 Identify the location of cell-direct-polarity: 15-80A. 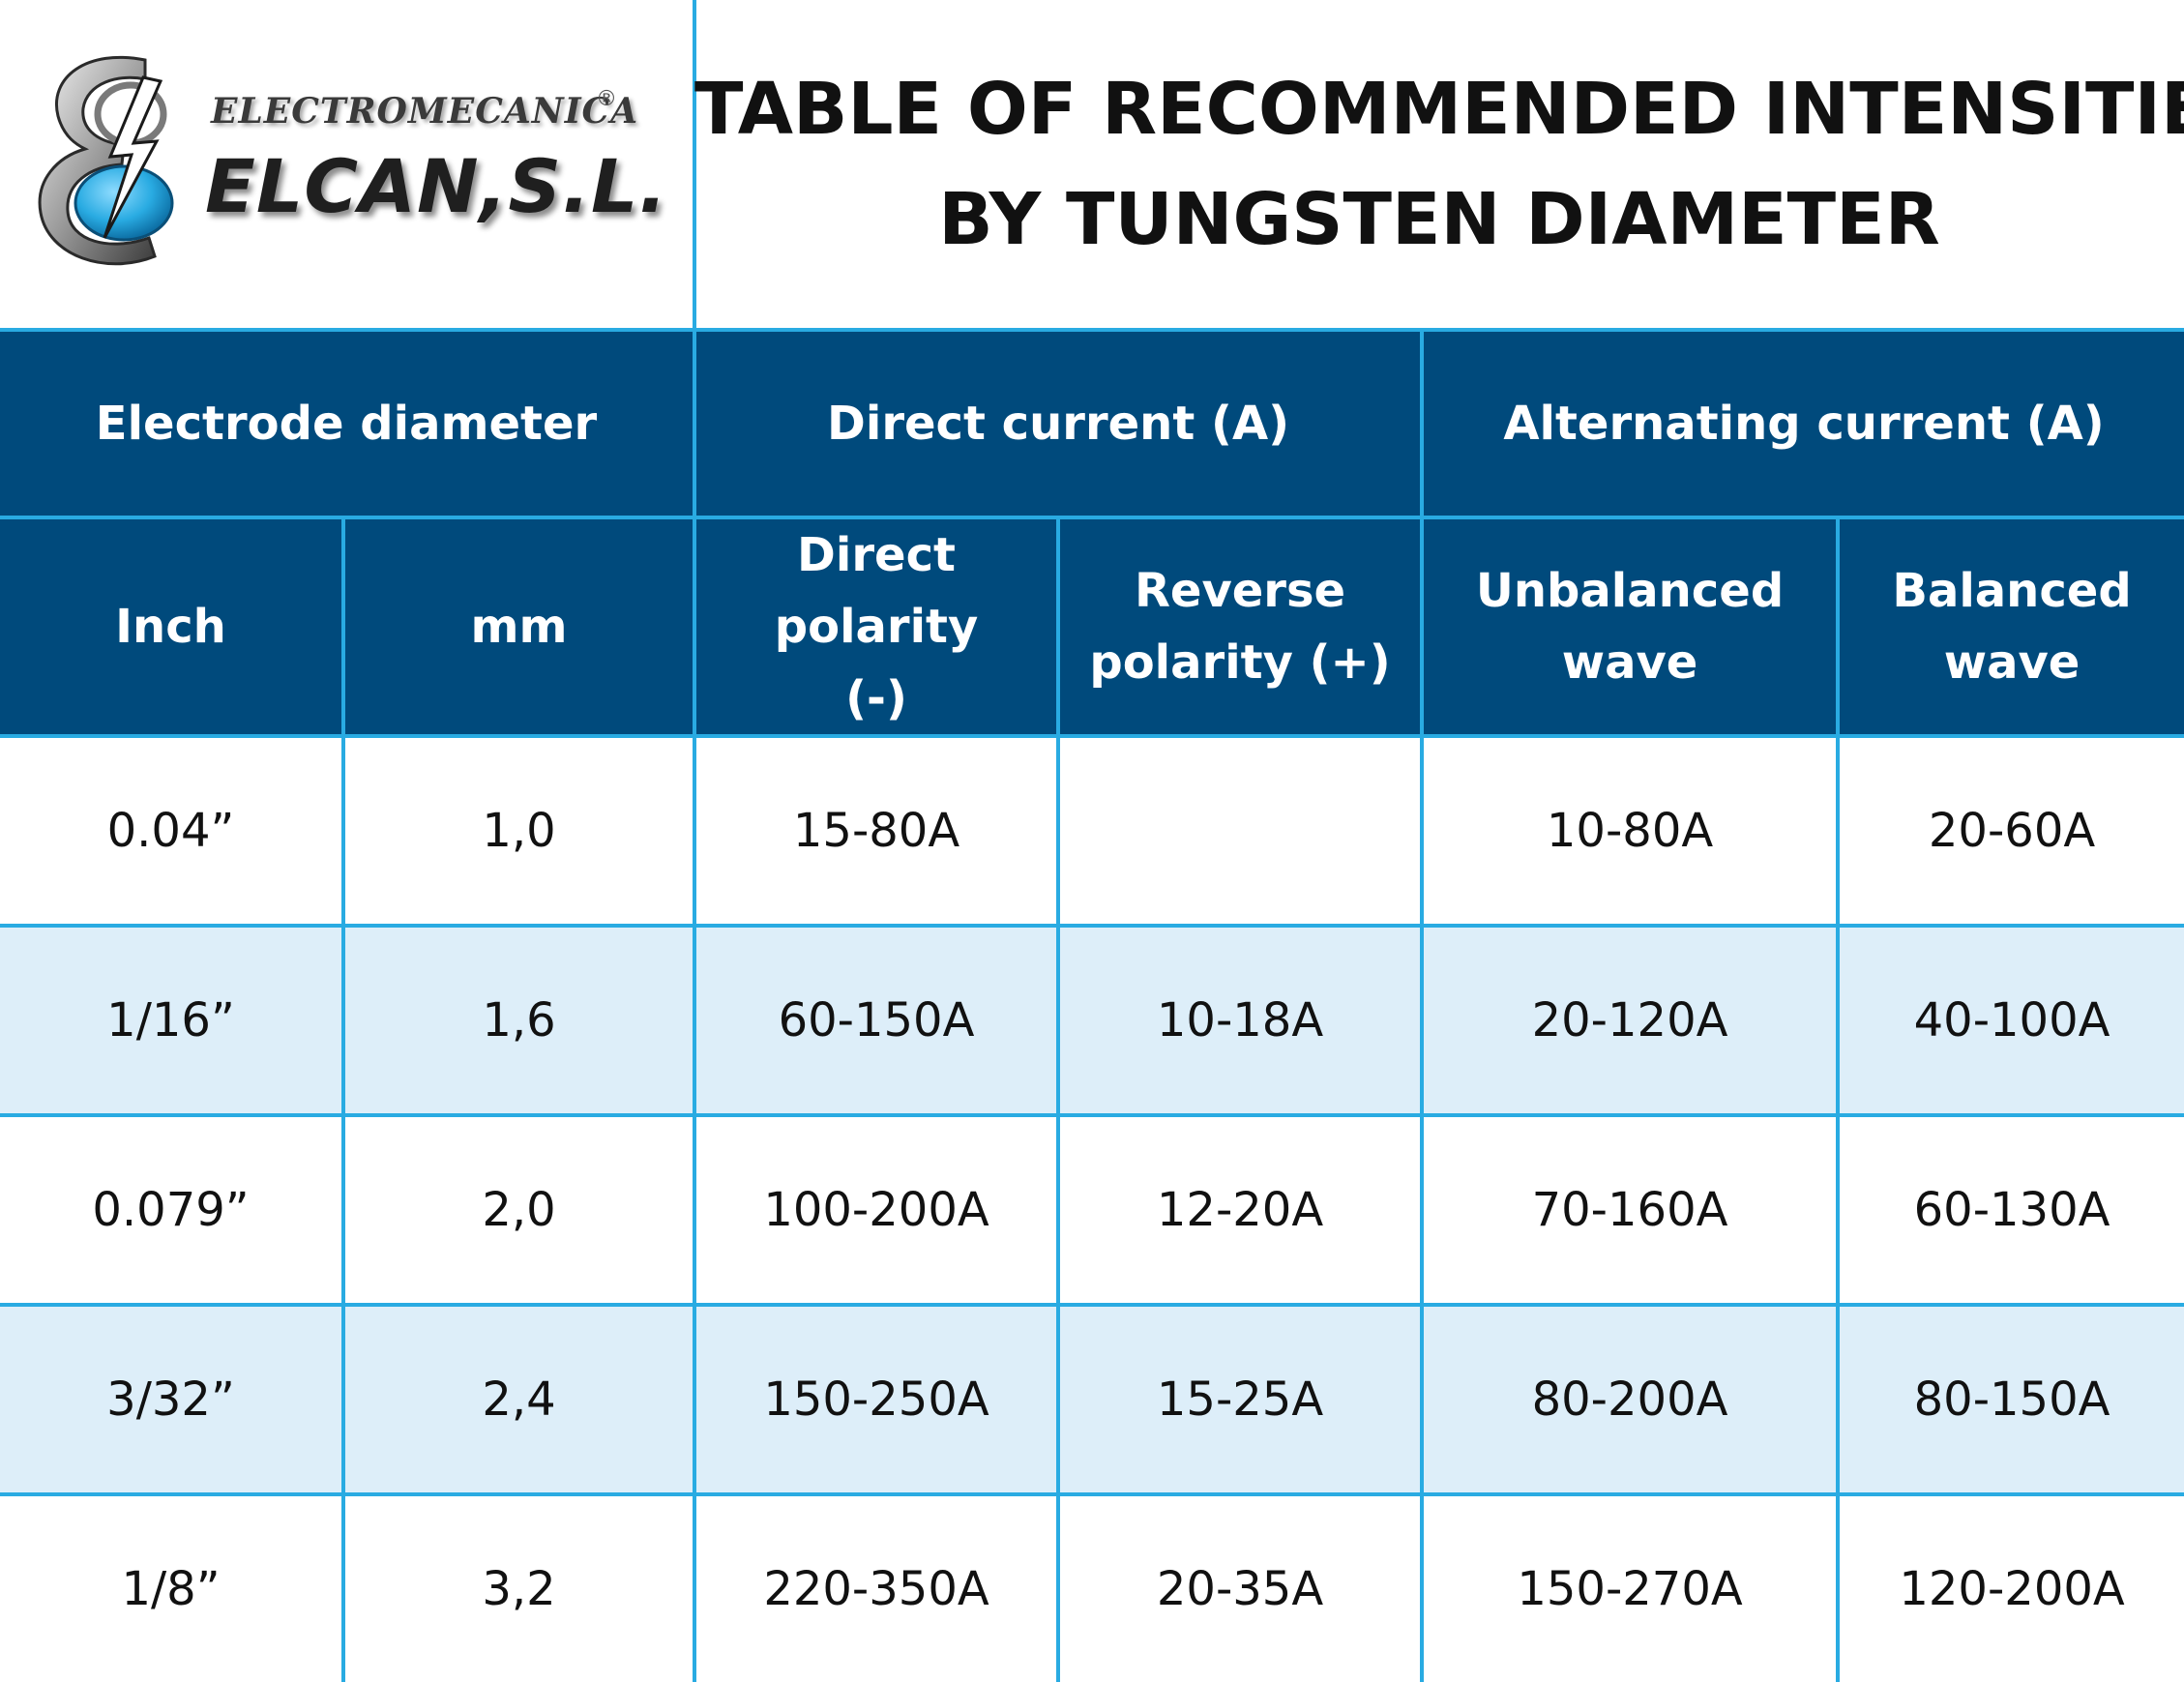
(877, 831).